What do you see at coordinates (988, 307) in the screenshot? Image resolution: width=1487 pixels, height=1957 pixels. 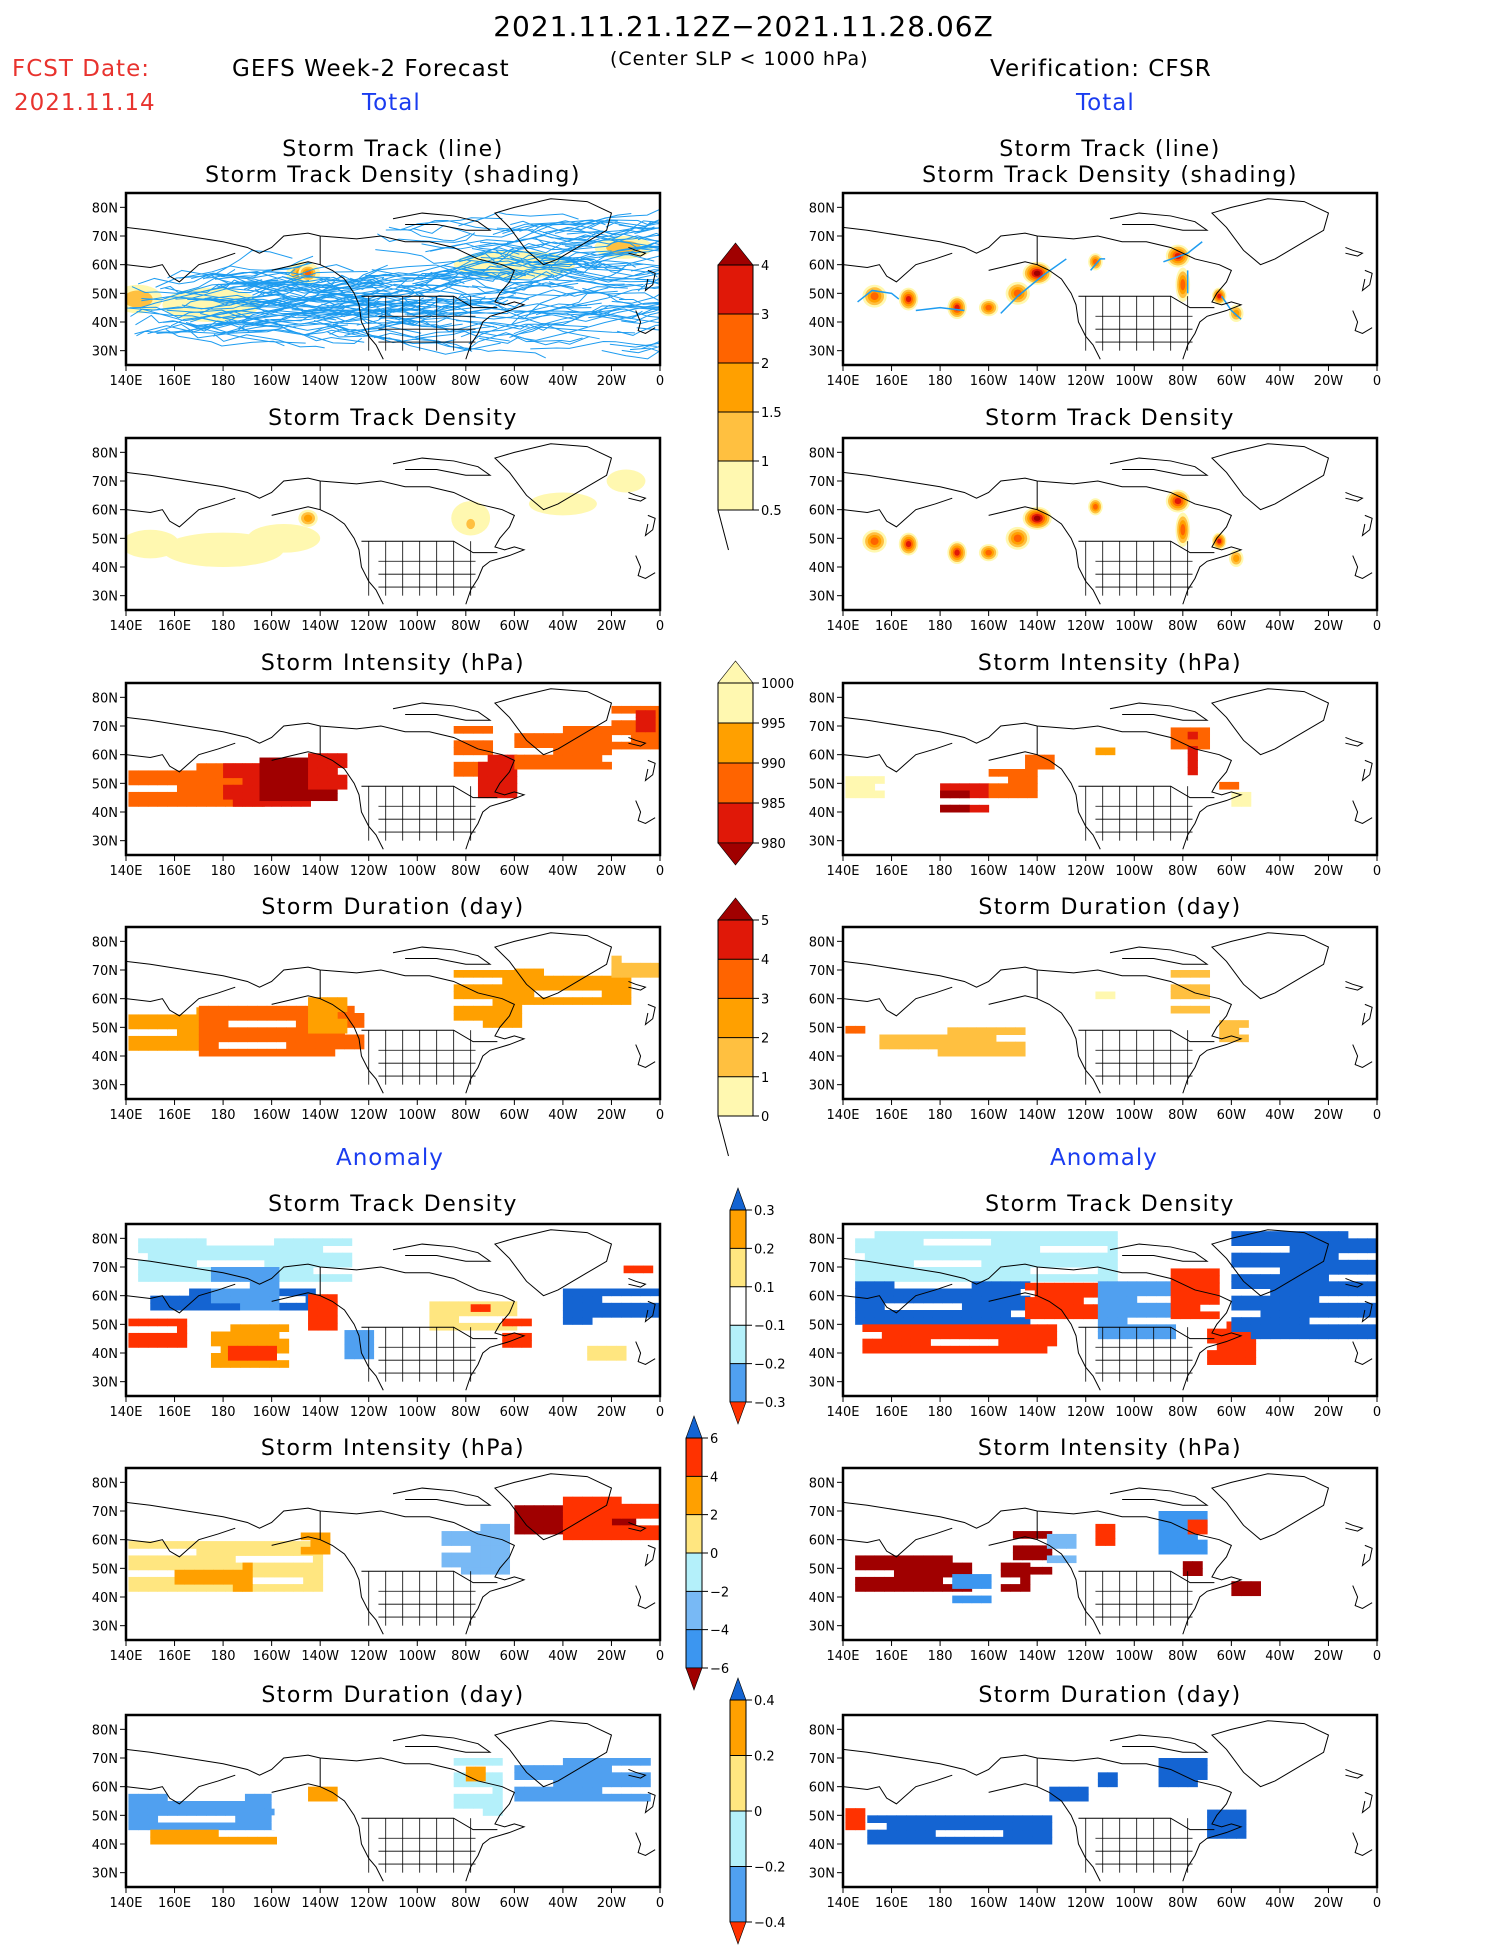 I see `density-blob` at bounding box center [988, 307].